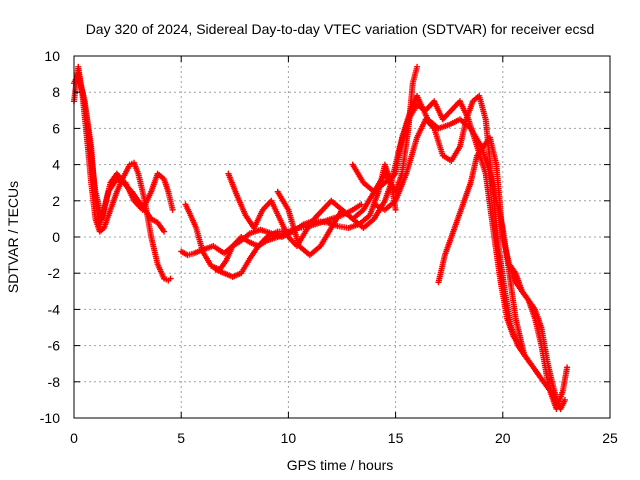  Describe the element at coordinates (56, 237) in the screenshot. I see `y-tick-label: 0` at that location.